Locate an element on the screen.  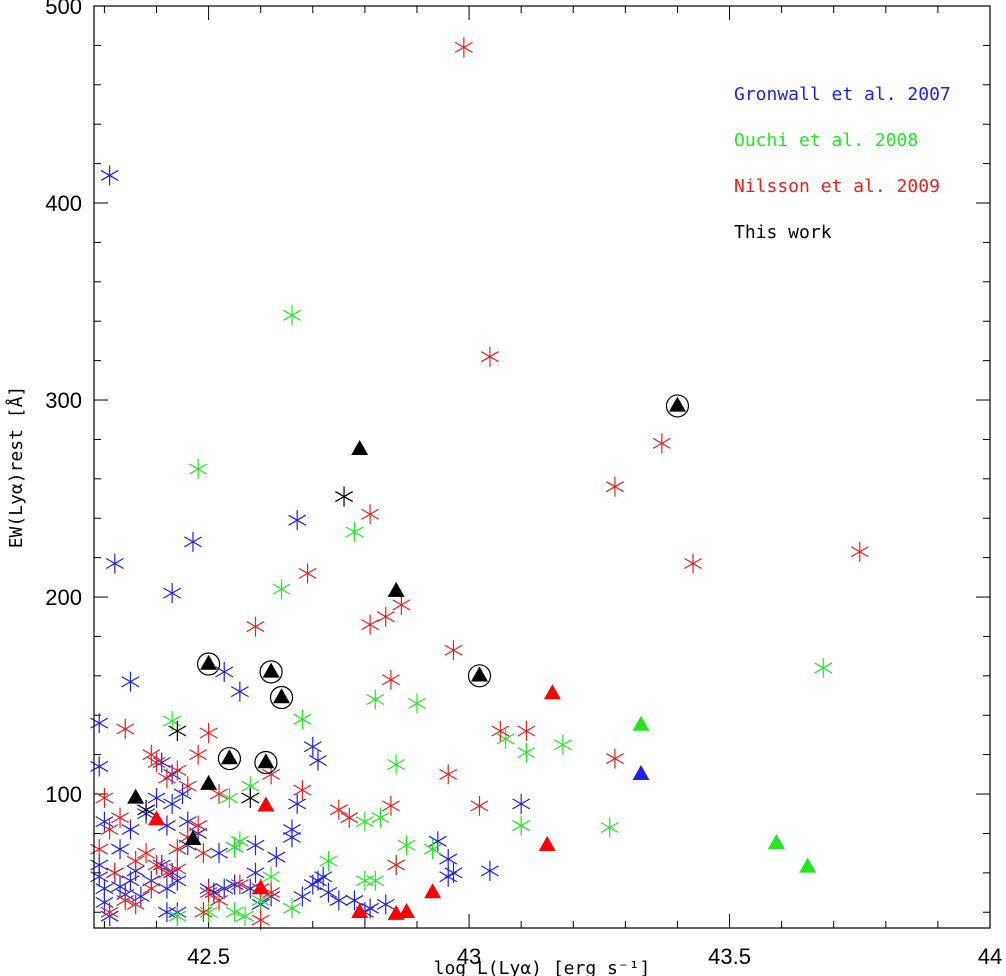
legend-entry: Ouchi et al. 2008 is located at coordinates (826, 140).